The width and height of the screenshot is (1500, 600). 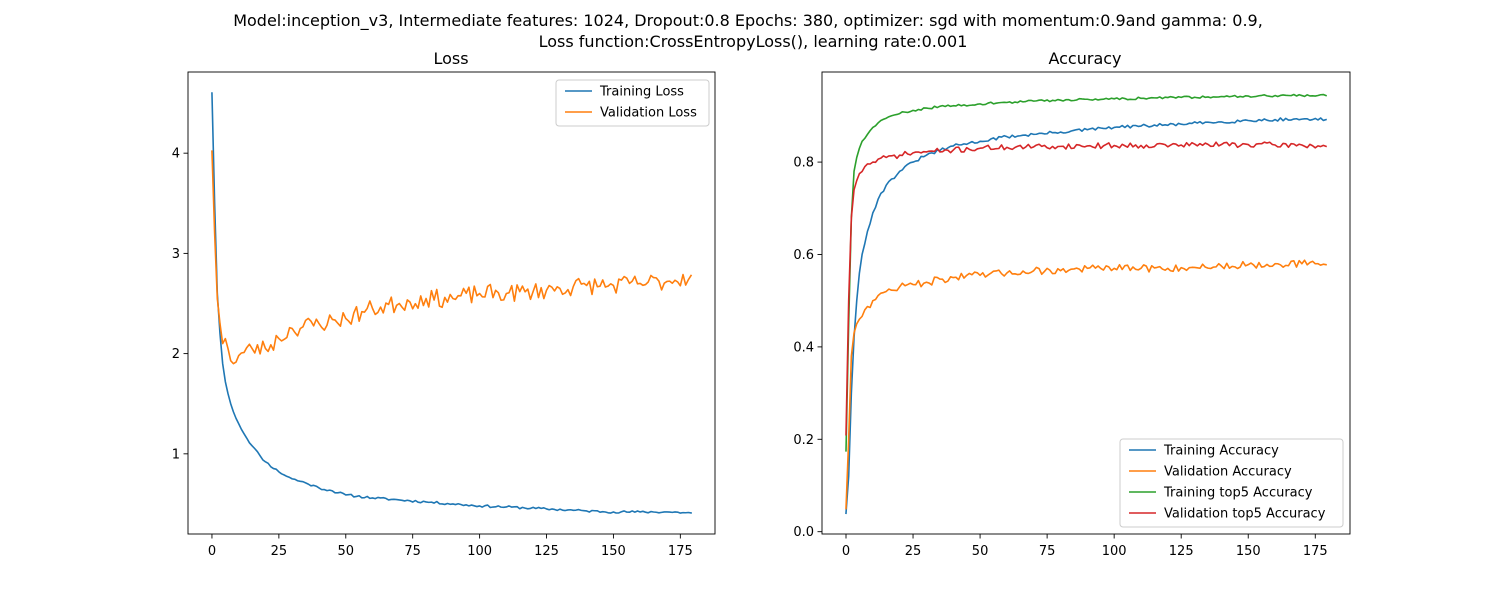 I want to click on accuracy-x-tick-label: 50, so click(x=980, y=551).